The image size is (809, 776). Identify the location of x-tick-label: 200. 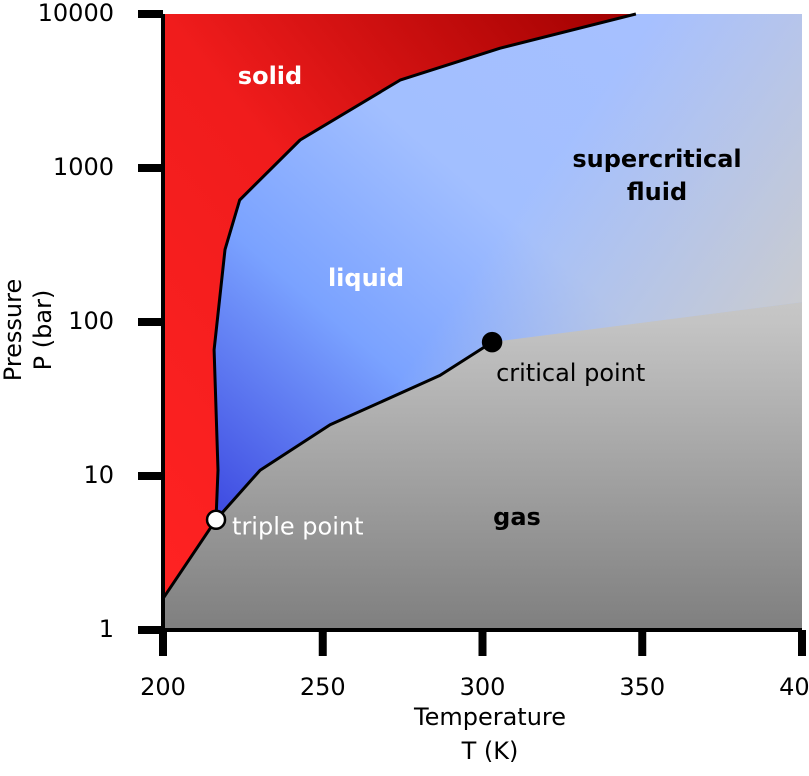
(163, 687).